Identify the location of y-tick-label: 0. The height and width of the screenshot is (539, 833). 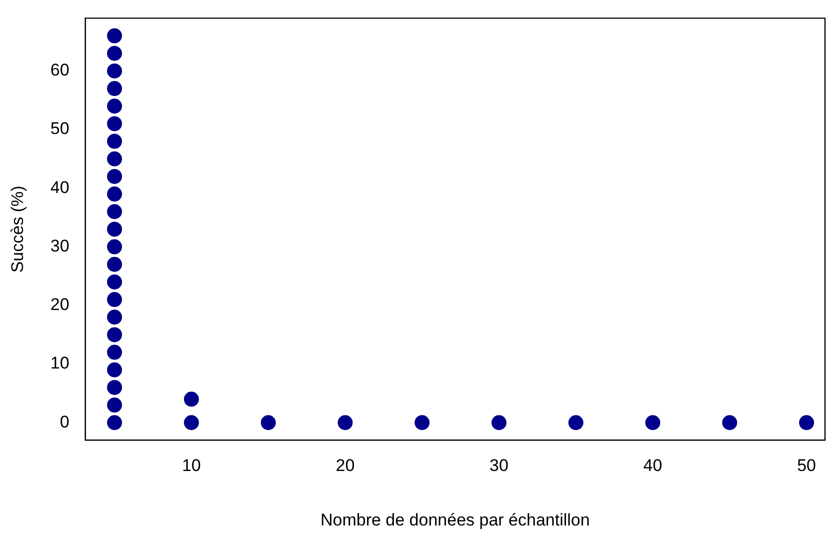
(65, 422).